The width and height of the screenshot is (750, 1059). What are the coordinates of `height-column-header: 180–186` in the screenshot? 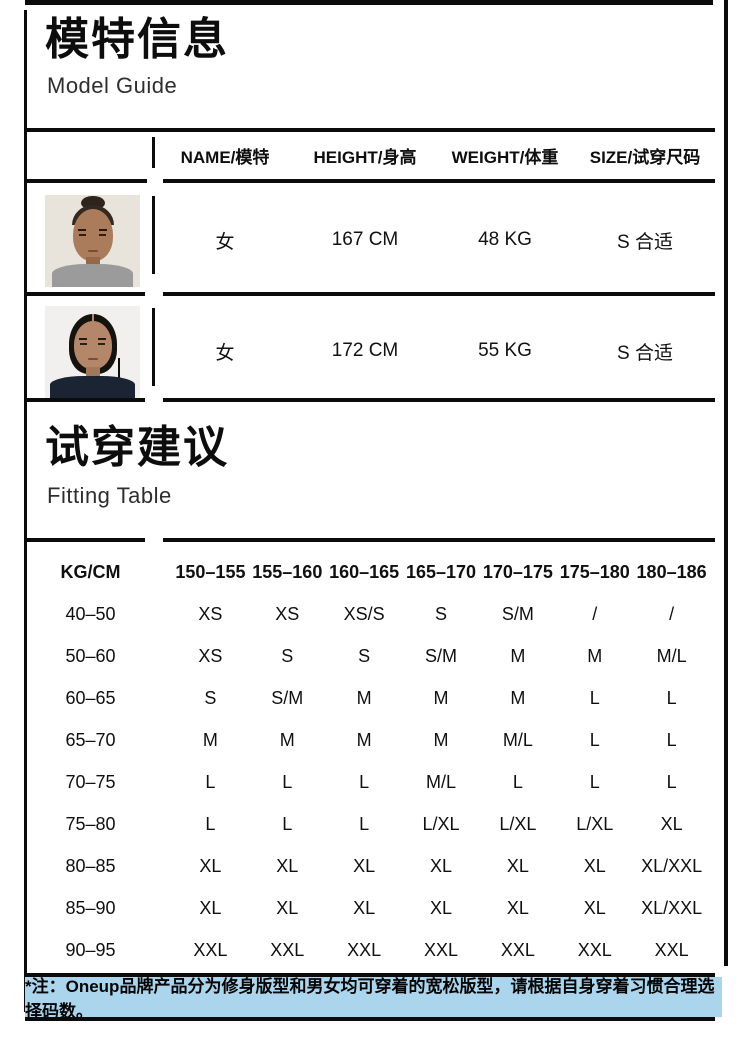 It's located at (671, 571).